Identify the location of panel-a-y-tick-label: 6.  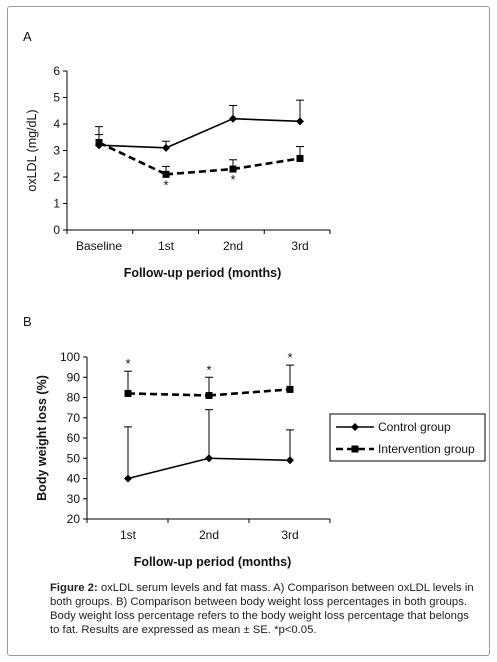
(56, 71).